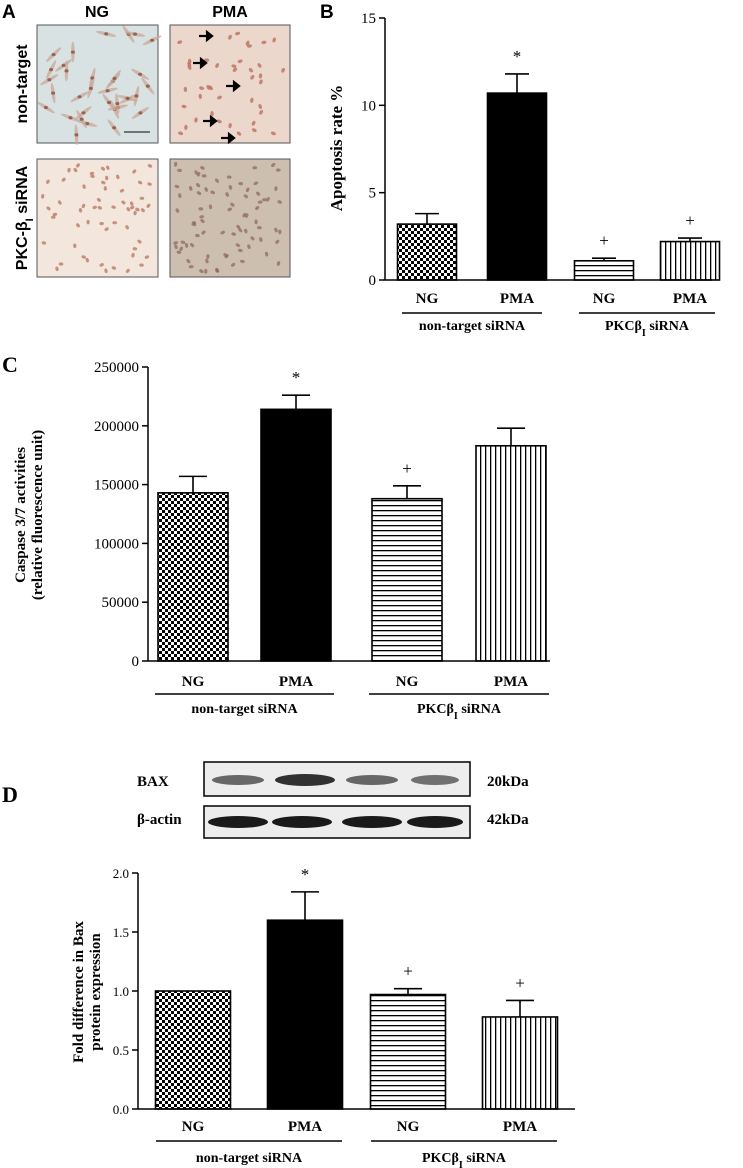 The image size is (743, 1168). Describe the element at coordinates (604, 240) in the screenshot. I see `significance-marker: +` at that location.